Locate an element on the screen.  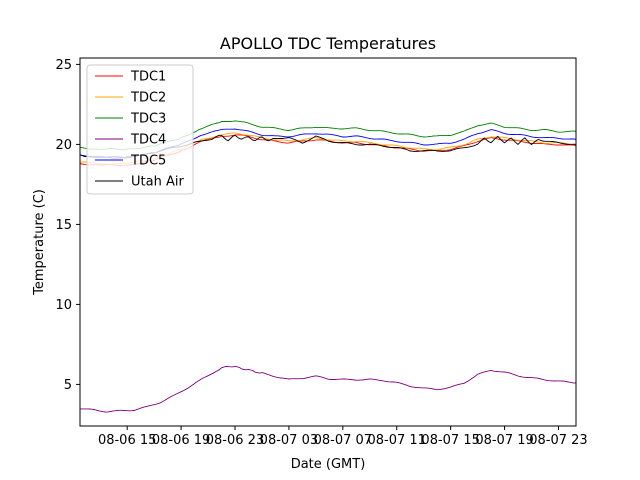
x-tick-label: 08-06 19 is located at coordinates (181, 440).